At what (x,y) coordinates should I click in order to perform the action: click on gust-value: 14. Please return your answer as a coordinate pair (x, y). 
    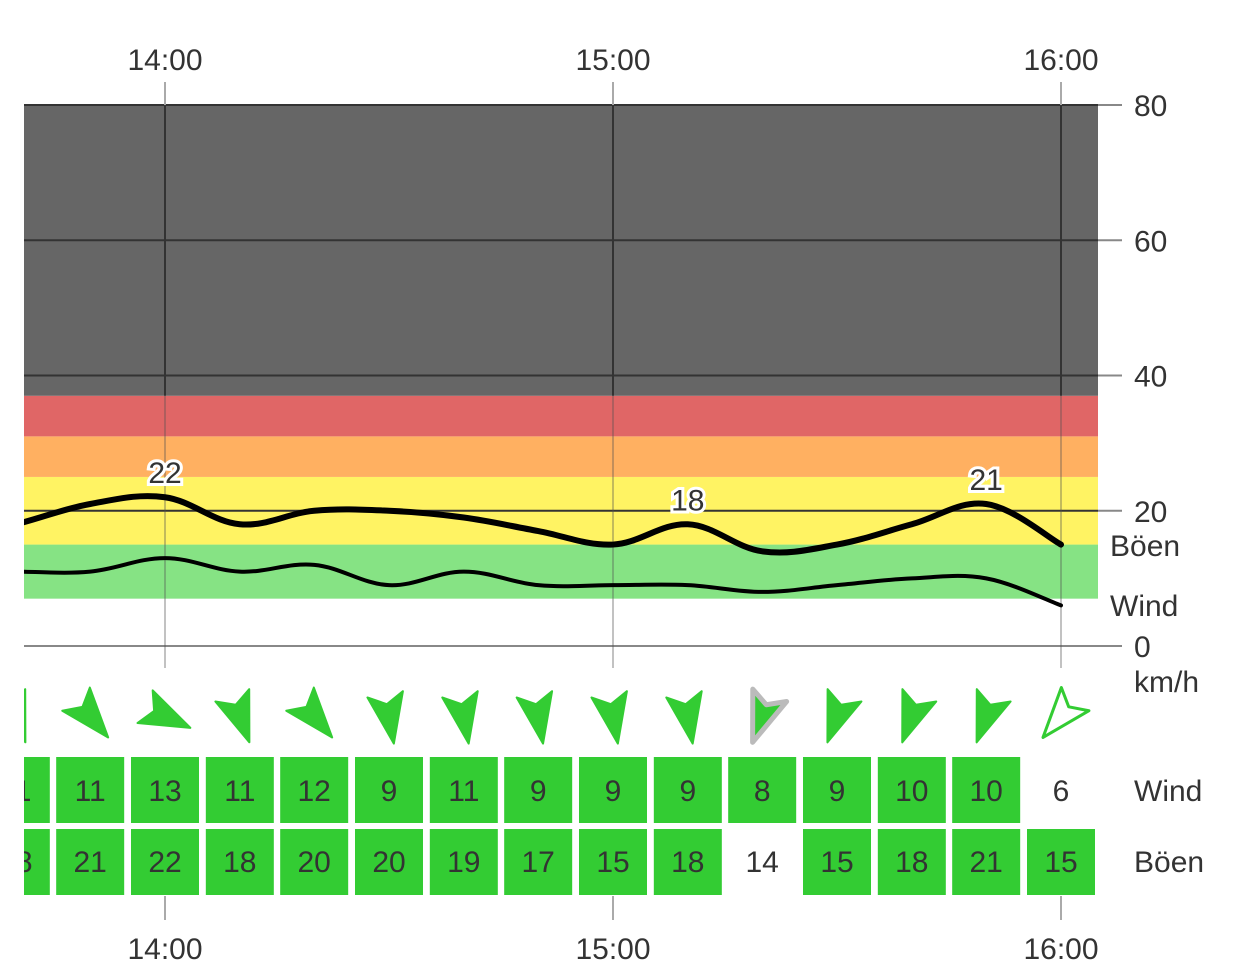
    Looking at the image, I should click on (761, 862).